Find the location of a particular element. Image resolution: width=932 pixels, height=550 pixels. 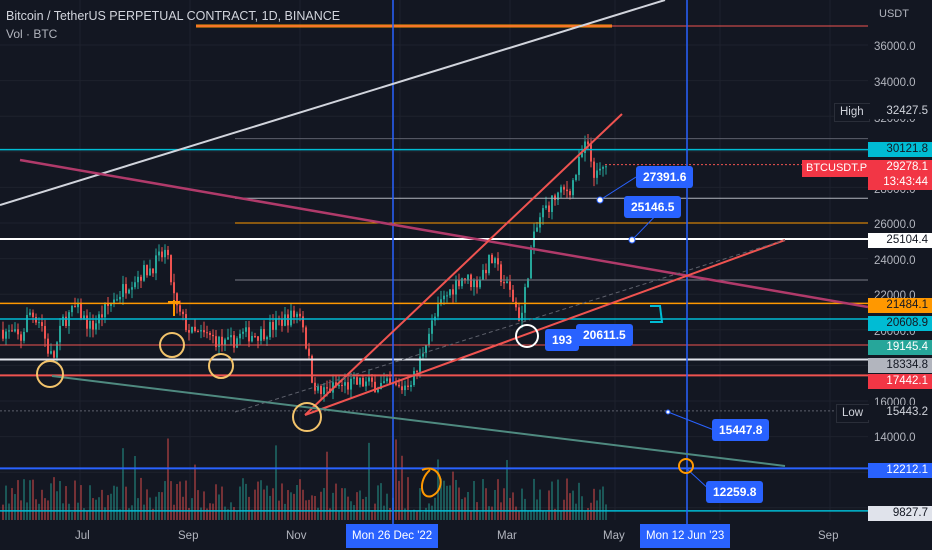

x-label-nov: Nov is located at coordinates (296, 536).